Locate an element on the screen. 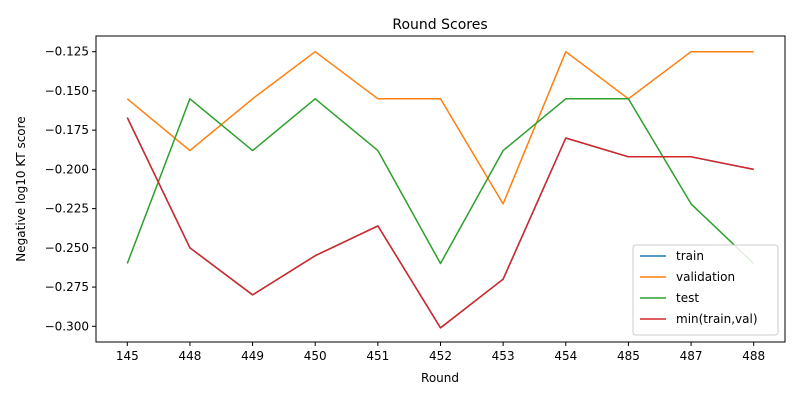  x-tick-label: 449 is located at coordinates (252, 356).